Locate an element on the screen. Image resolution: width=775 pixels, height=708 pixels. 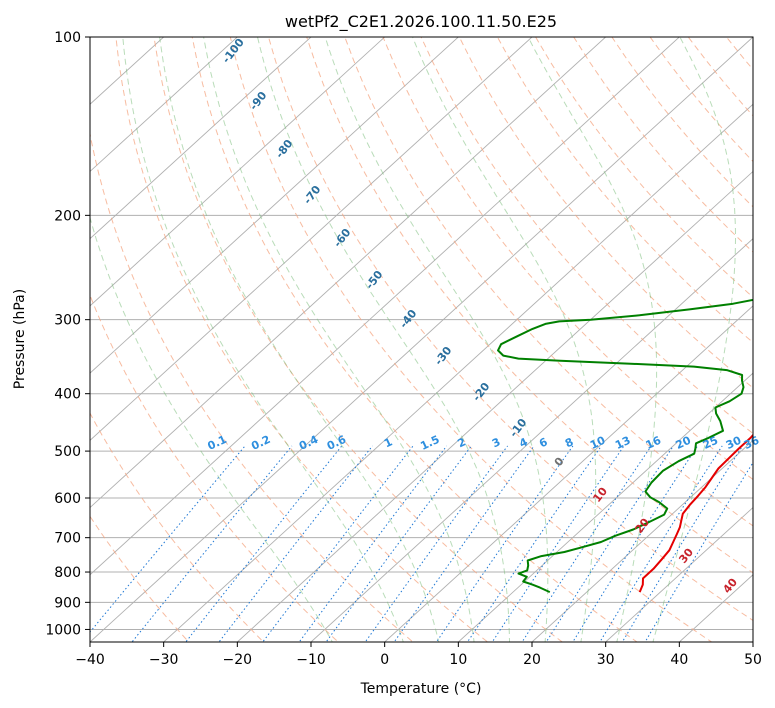
x-tick-label: 40 is located at coordinates (679, 660).